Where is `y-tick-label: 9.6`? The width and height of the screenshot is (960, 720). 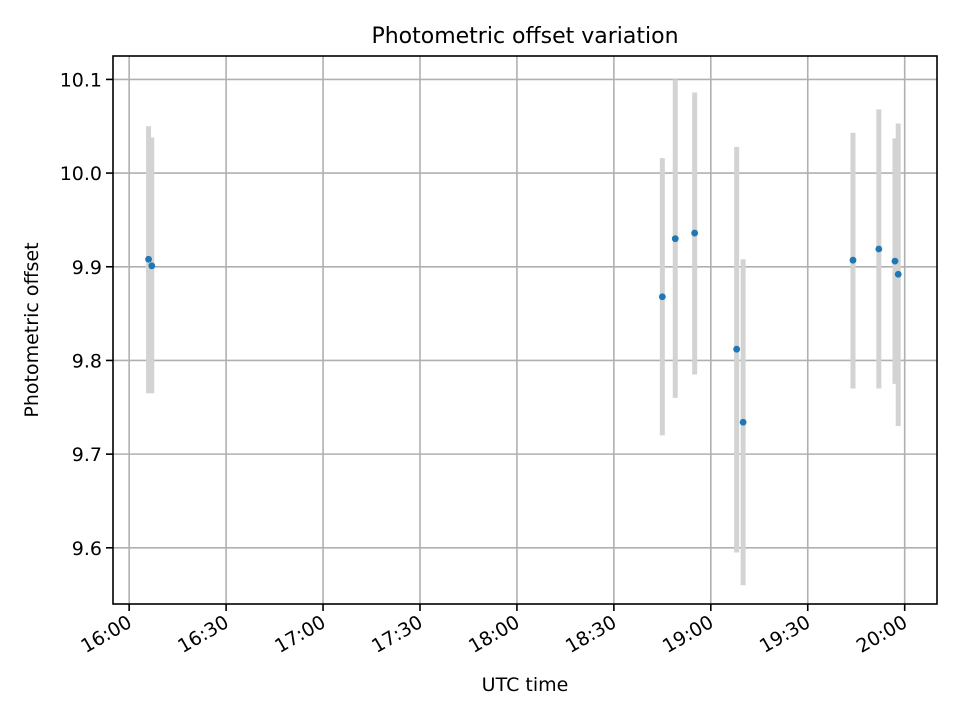
y-tick-label: 9.6 is located at coordinates (87, 549).